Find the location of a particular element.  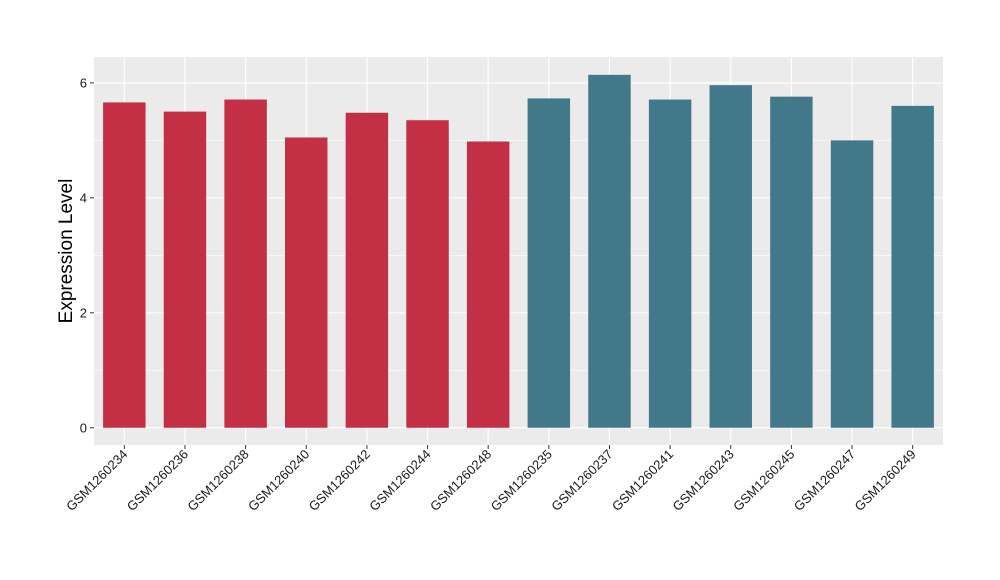

bar-GSM1260236 is located at coordinates (185, 269).